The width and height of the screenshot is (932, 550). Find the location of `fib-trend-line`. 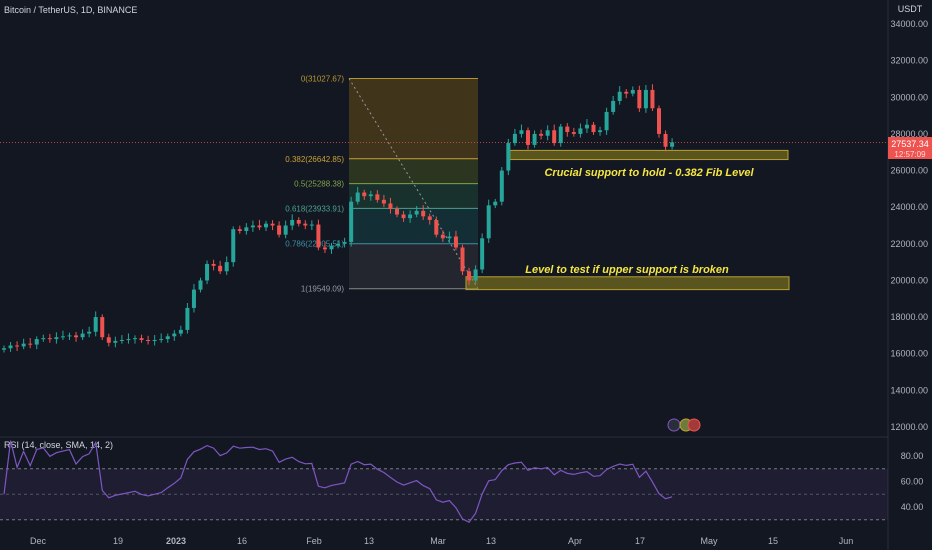

fib-trend-line is located at coordinates (413, 183).